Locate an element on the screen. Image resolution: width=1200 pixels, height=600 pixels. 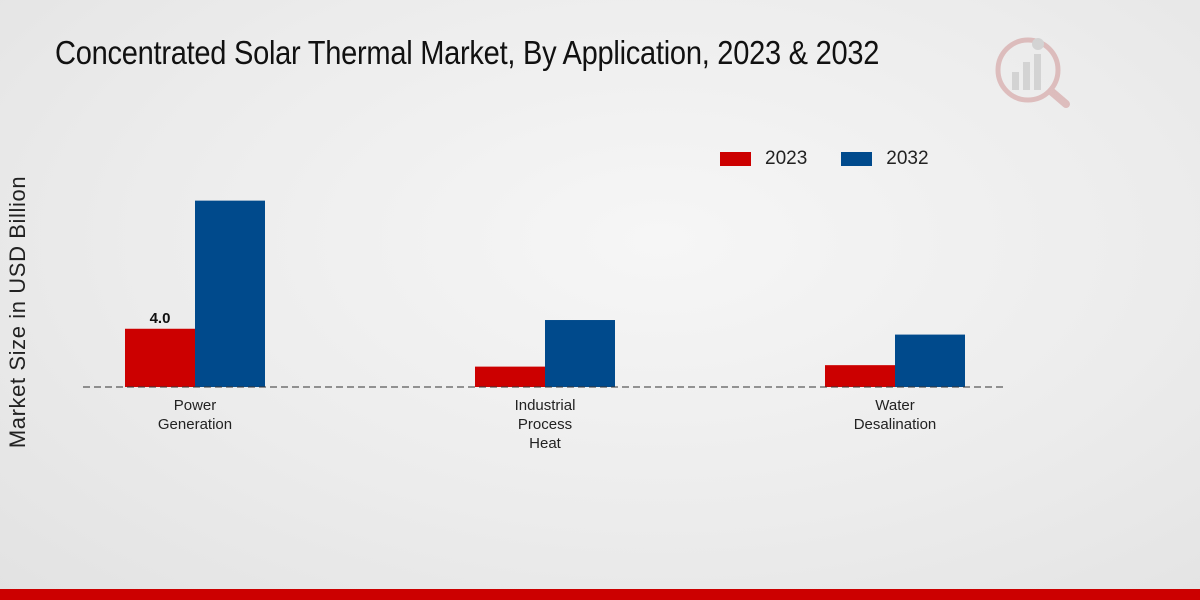
company-logo-icon is located at coordinates (1032, 72).